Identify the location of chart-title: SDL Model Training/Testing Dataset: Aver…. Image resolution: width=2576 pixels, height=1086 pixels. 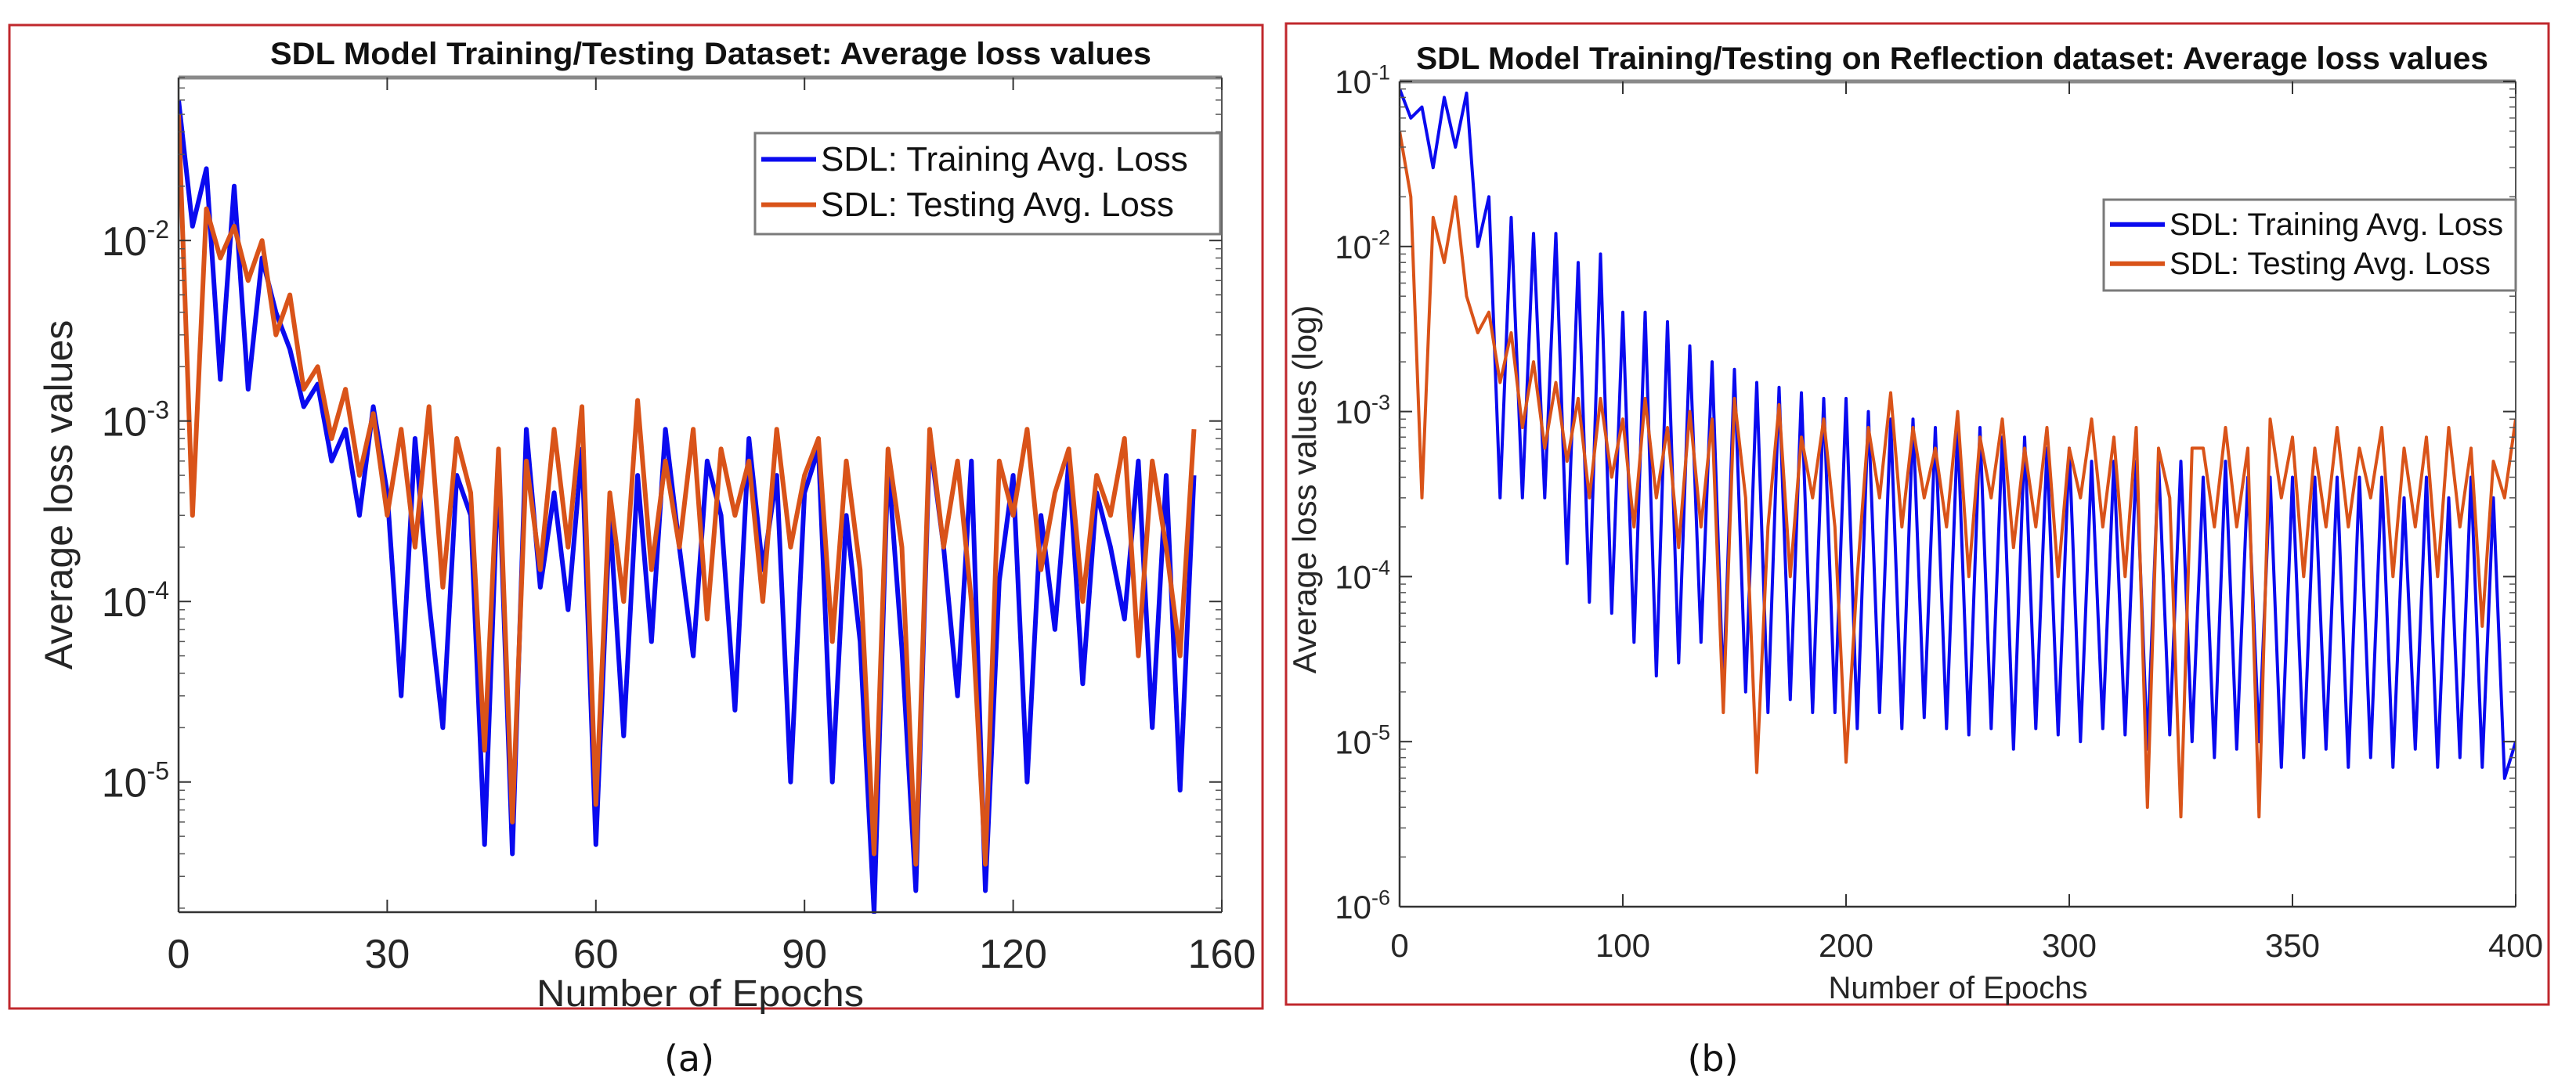
(710, 54).